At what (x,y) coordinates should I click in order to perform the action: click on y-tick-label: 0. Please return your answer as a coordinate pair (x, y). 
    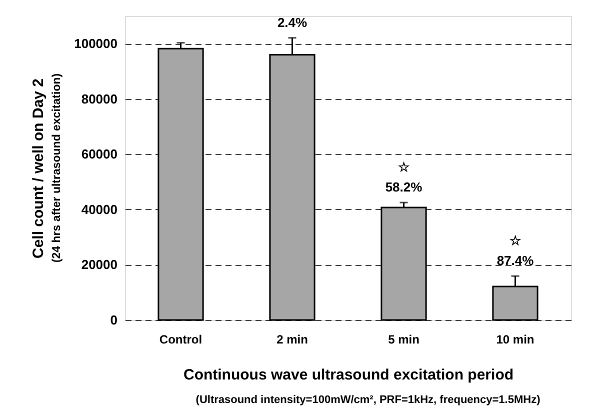
    Looking at the image, I should click on (114, 320).